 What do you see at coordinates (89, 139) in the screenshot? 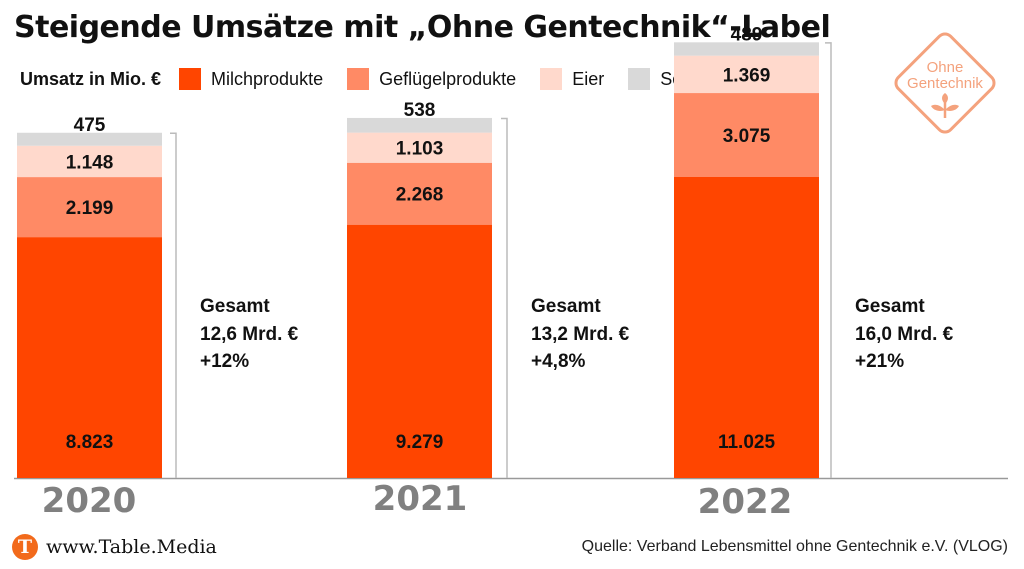
I see `bar-segment-sonstiges-2020` at bounding box center [89, 139].